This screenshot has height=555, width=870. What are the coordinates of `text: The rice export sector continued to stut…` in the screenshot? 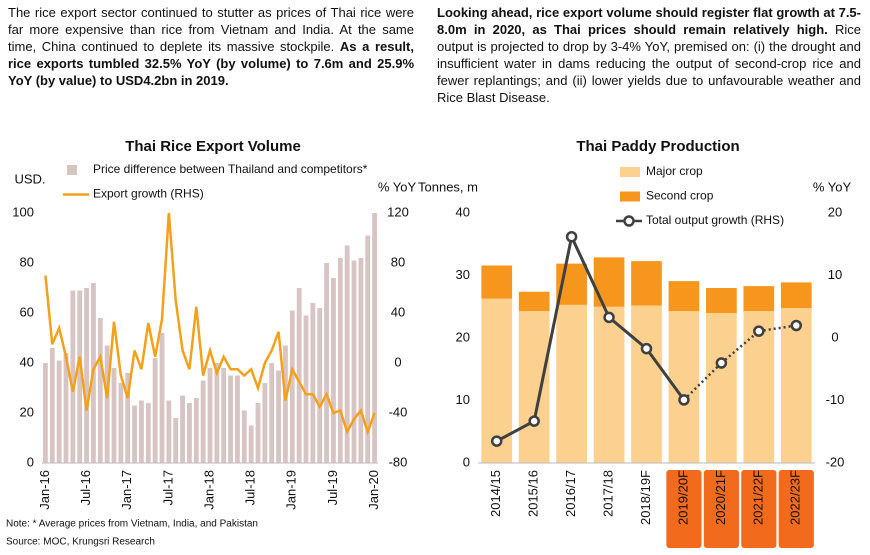 It's located at (211, 29).